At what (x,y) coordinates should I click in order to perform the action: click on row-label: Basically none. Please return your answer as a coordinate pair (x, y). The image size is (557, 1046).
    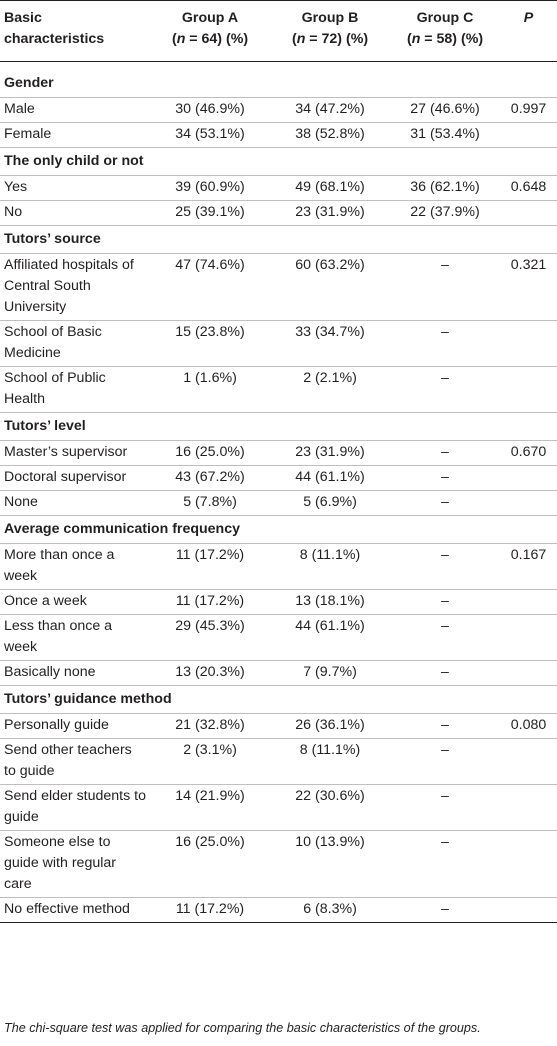
    Looking at the image, I should click on (75, 673).